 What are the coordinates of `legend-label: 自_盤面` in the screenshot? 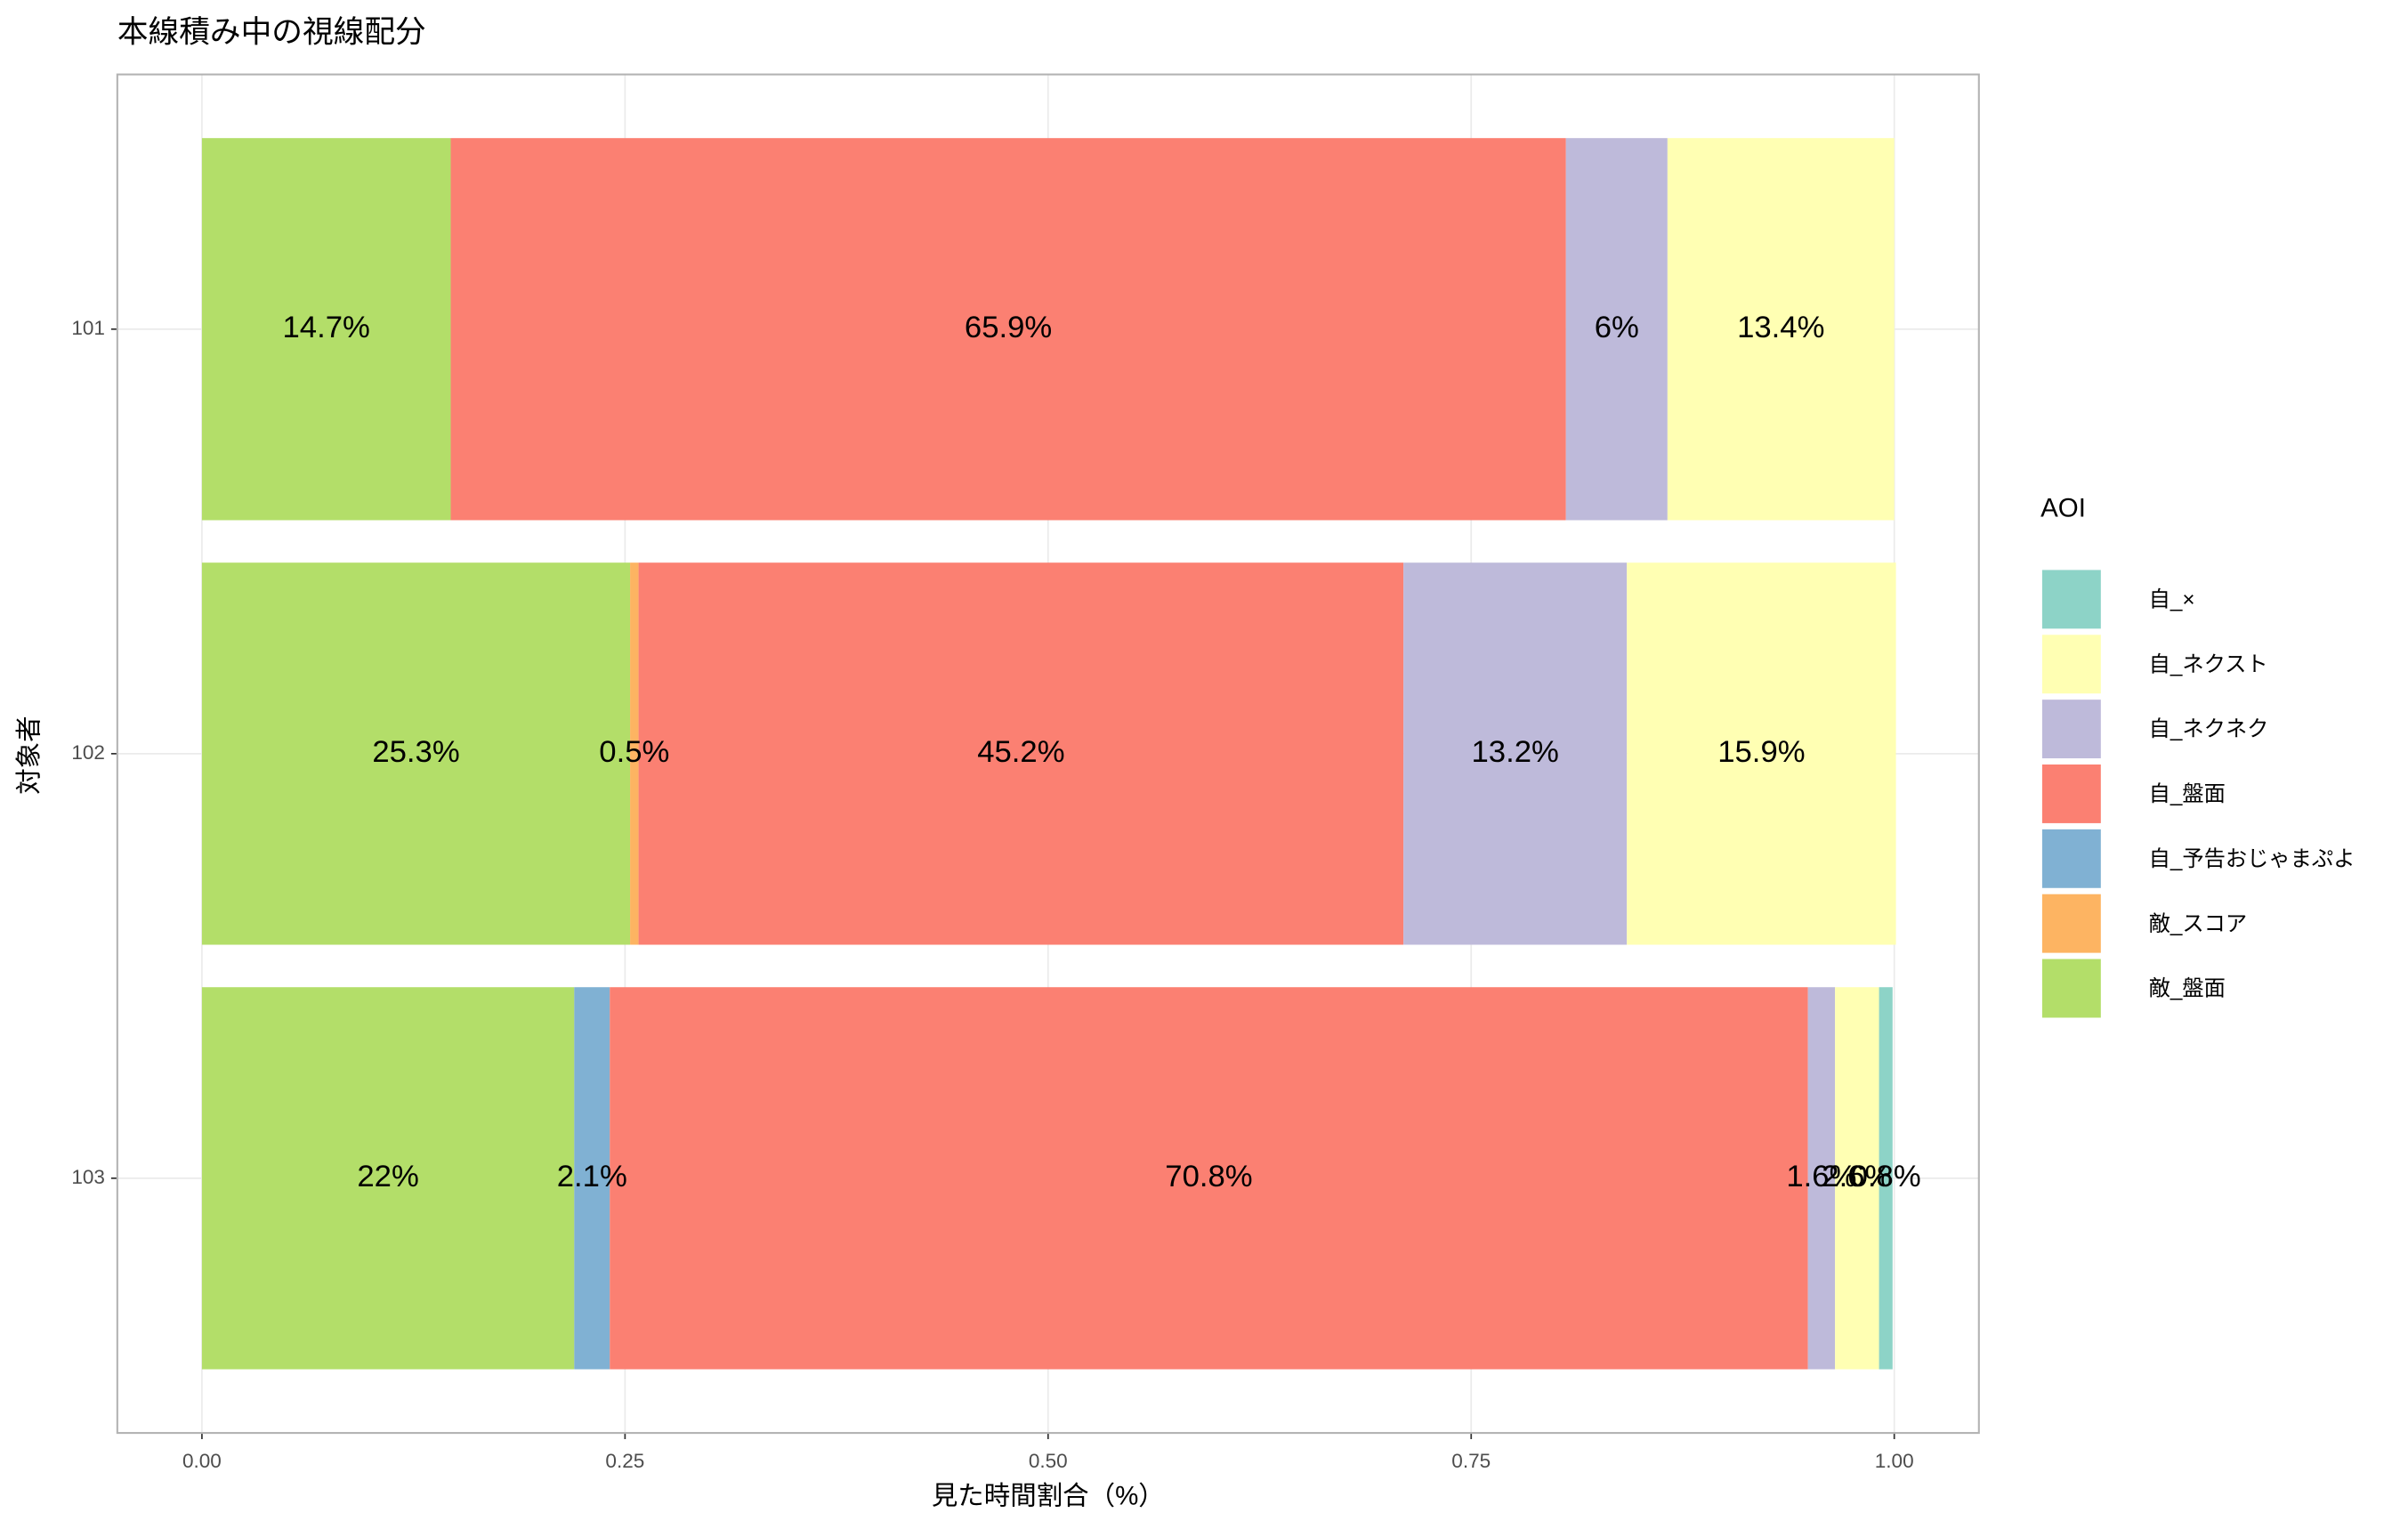 It's located at (2188, 794).